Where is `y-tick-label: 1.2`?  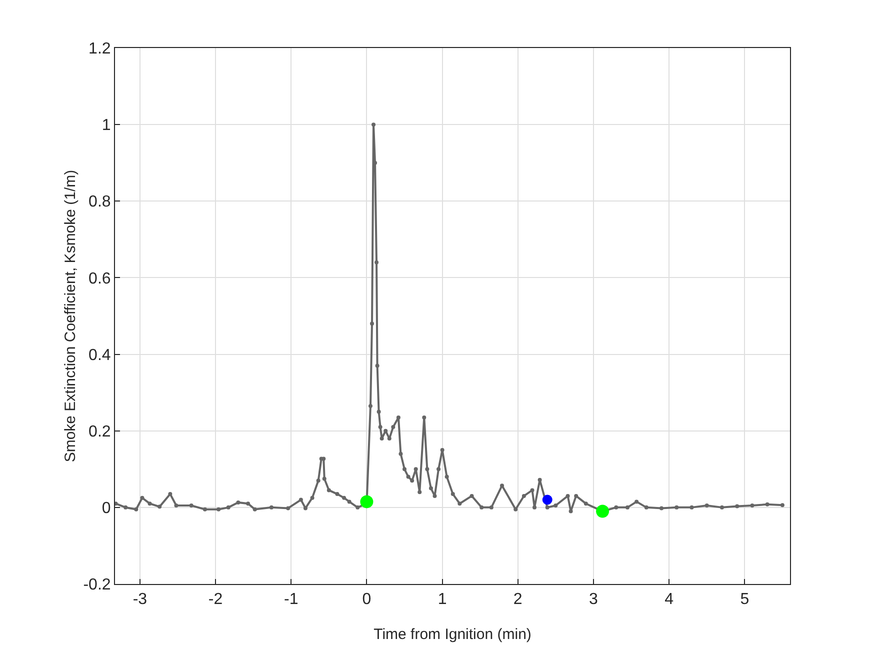 y-tick-label: 1.2 is located at coordinates (99, 49).